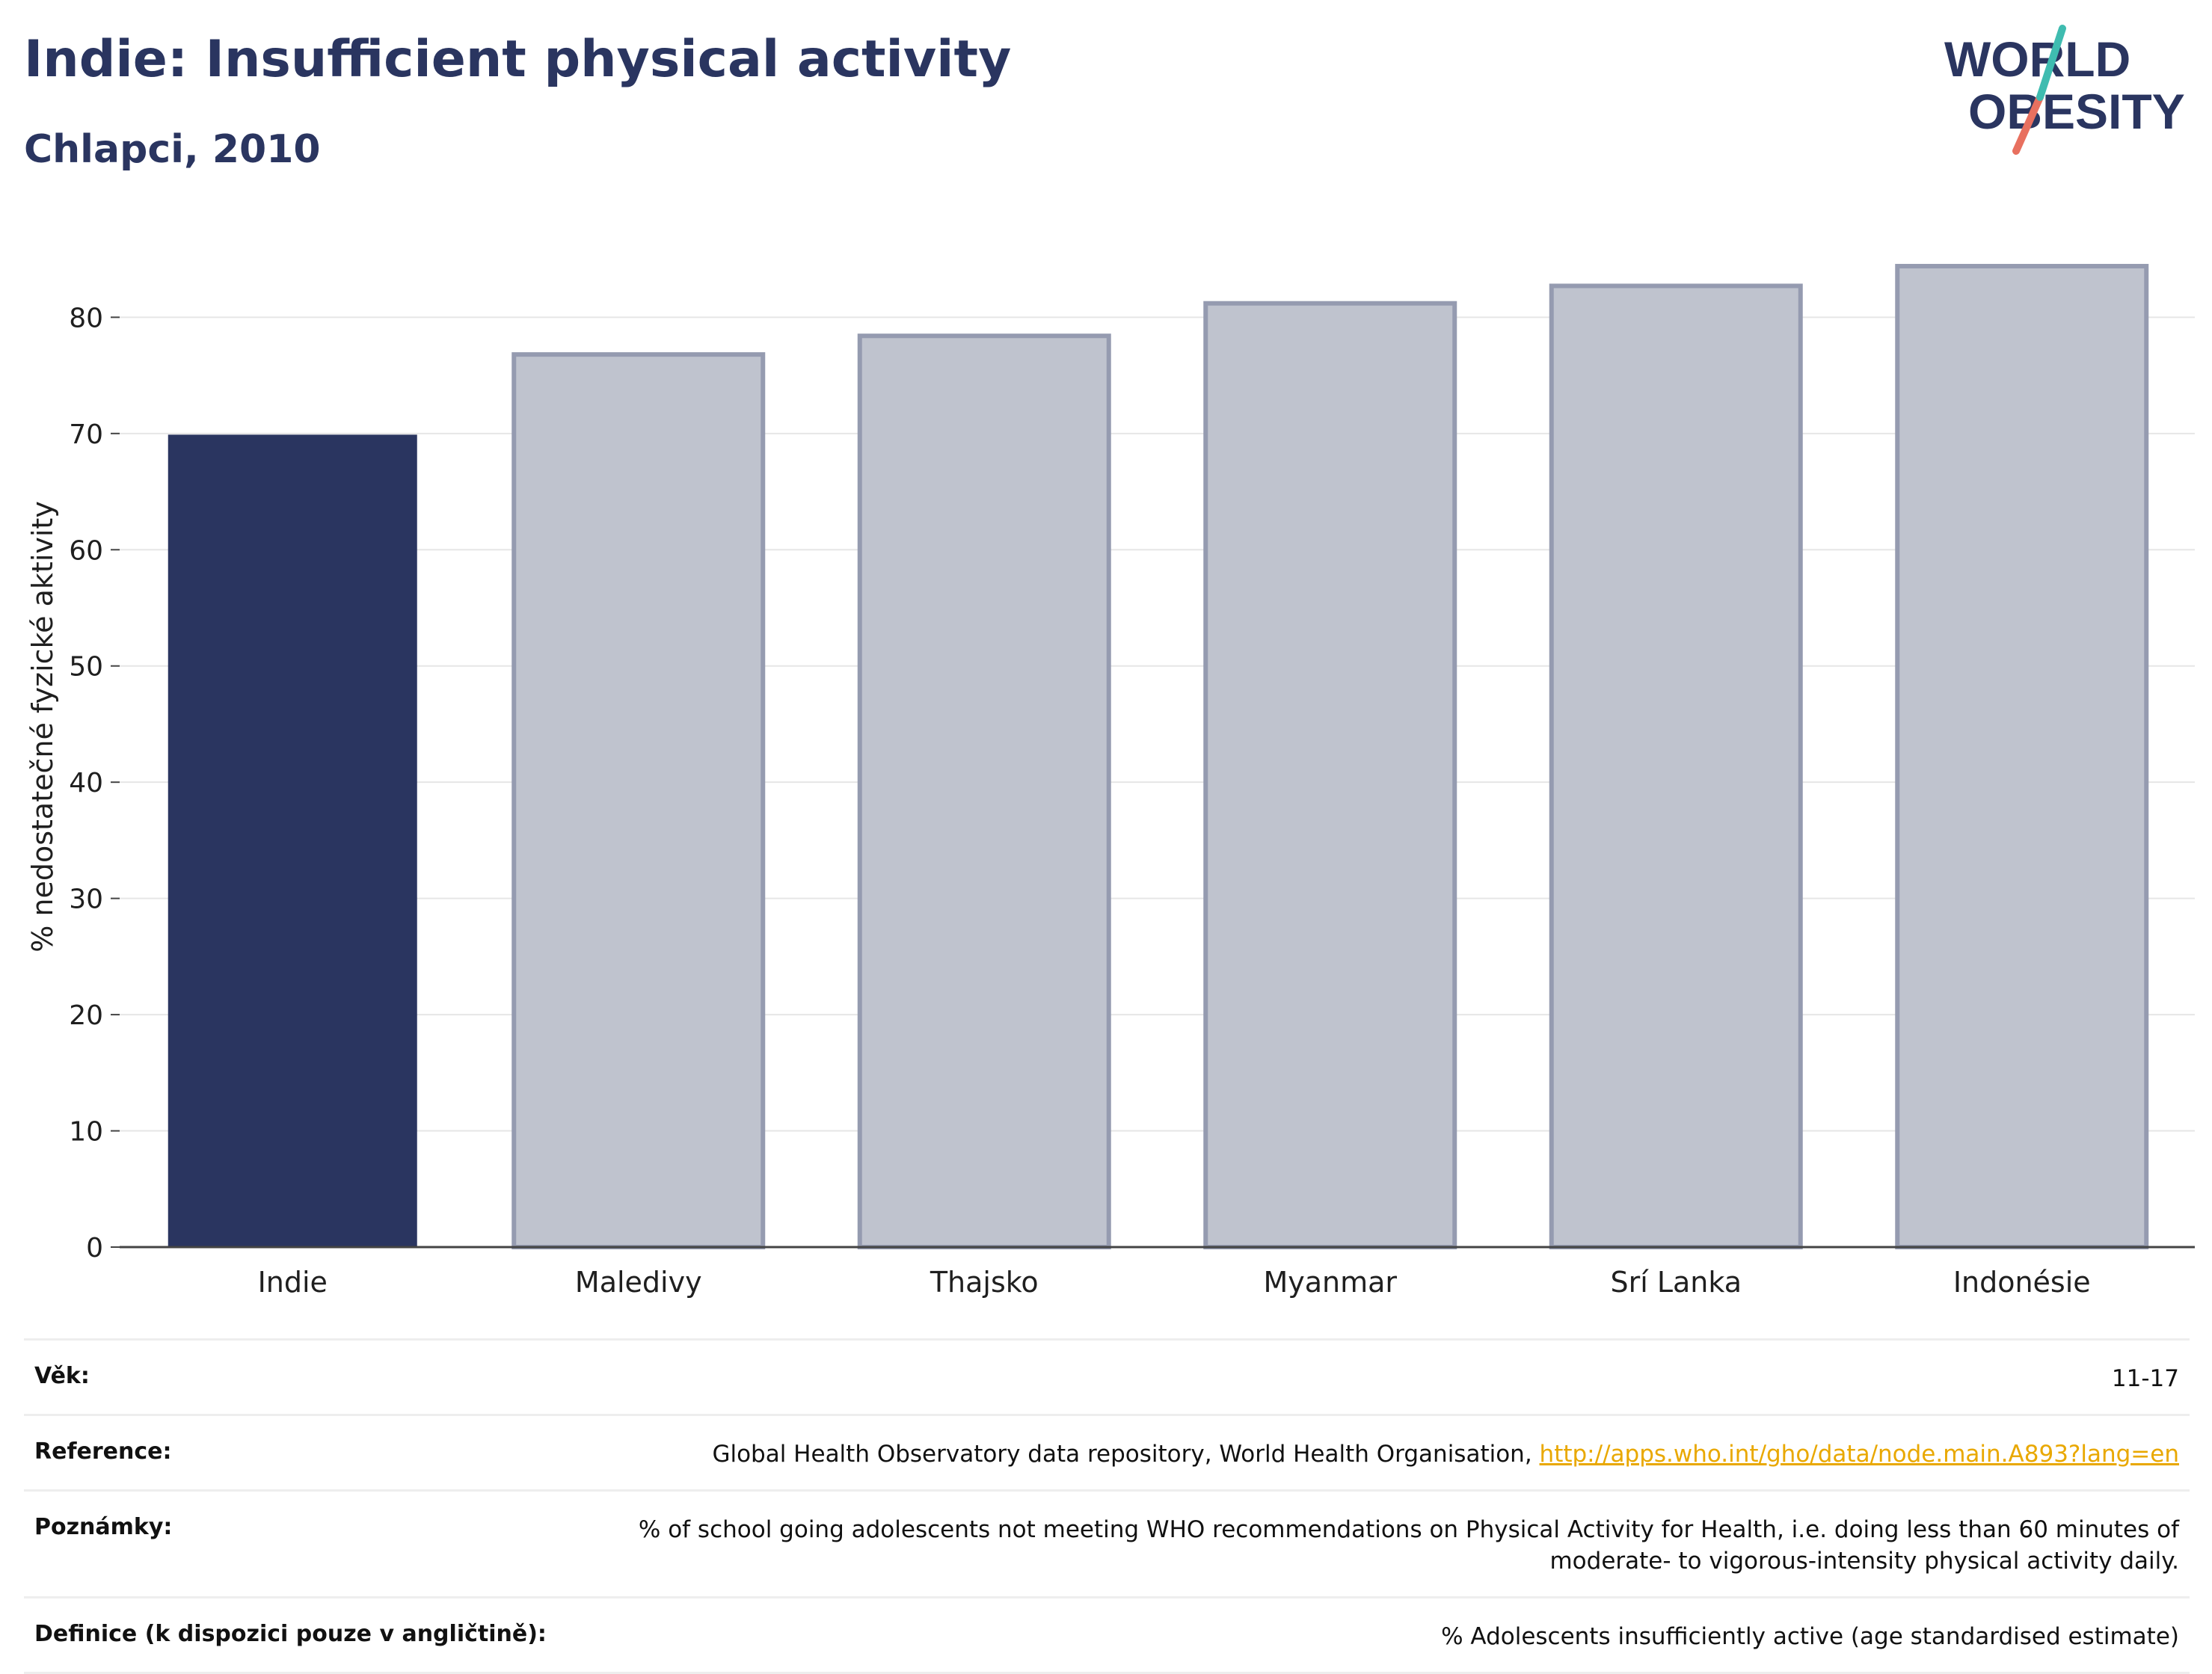 Image resolution: width=2212 pixels, height=1674 pixels. What do you see at coordinates (2028, 124) in the screenshot?
I see `logo-slash-red` at bounding box center [2028, 124].